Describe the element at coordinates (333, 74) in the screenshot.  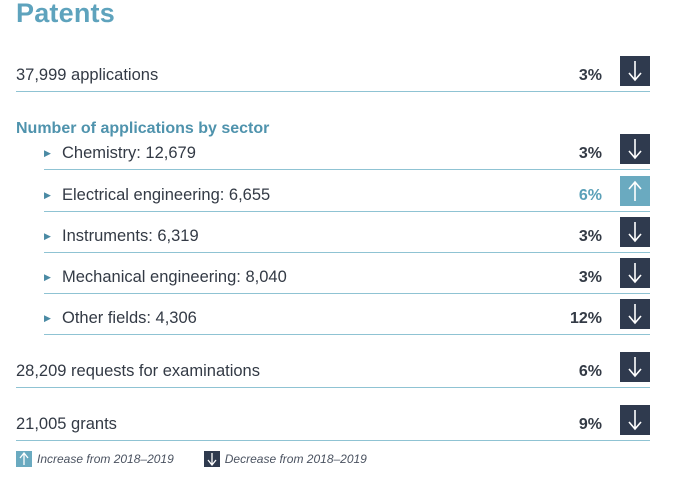
I see `applications-row: 37,999 applications 3%` at that location.